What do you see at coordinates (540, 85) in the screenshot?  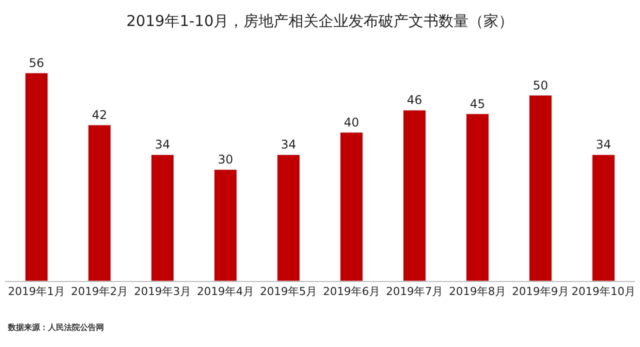 I see `data-label: 50` at bounding box center [540, 85].